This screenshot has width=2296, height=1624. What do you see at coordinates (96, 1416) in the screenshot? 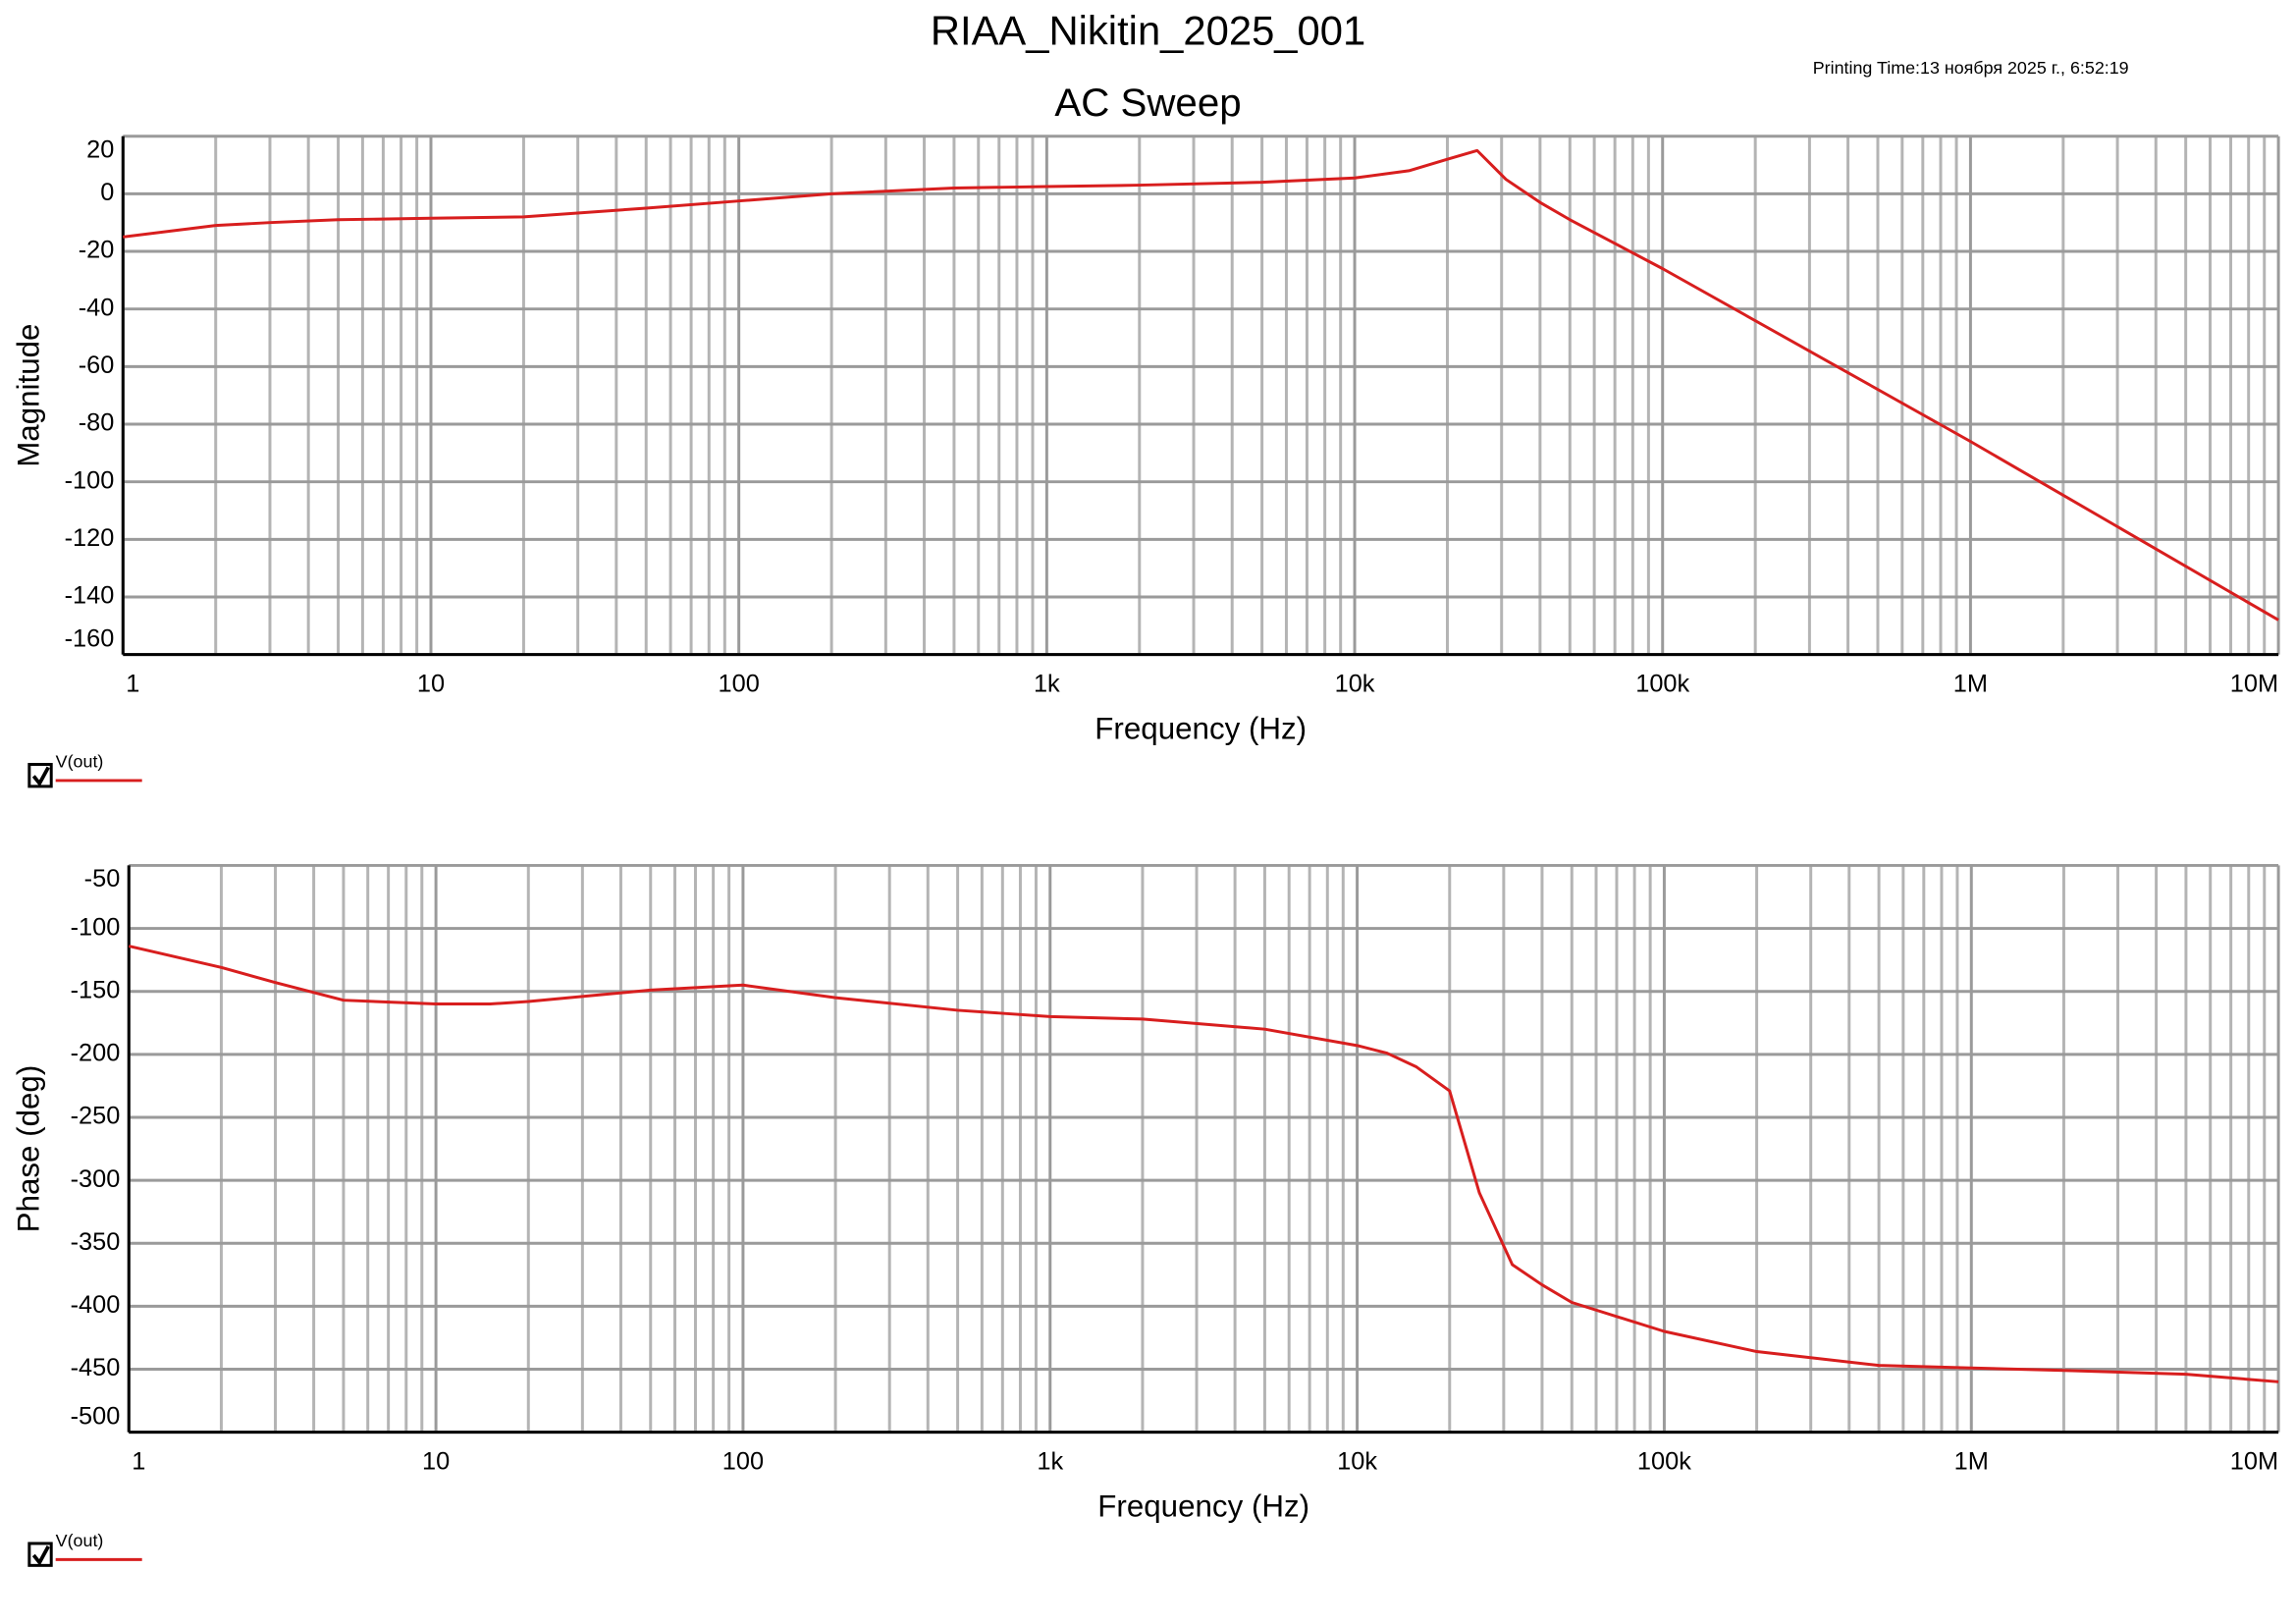
I see `y-tick-label: -500` at bounding box center [96, 1416].